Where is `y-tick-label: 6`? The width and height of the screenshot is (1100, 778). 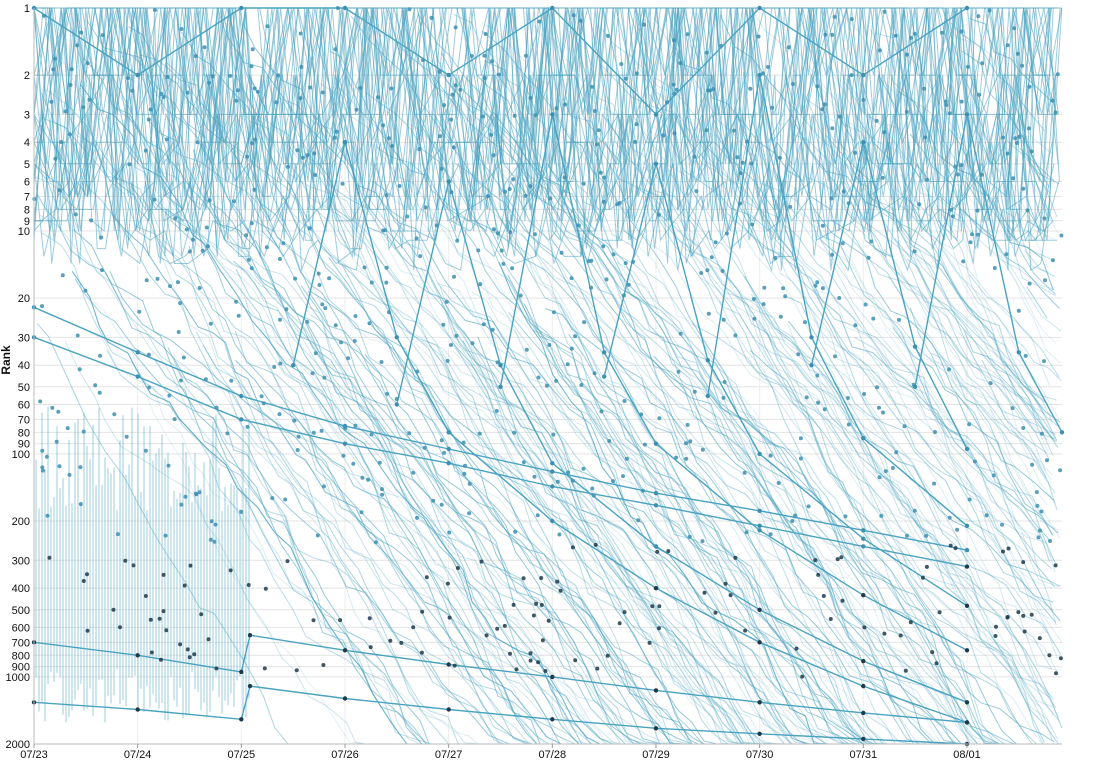
y-tick-label: 6 is located at coordinates (27, 182).